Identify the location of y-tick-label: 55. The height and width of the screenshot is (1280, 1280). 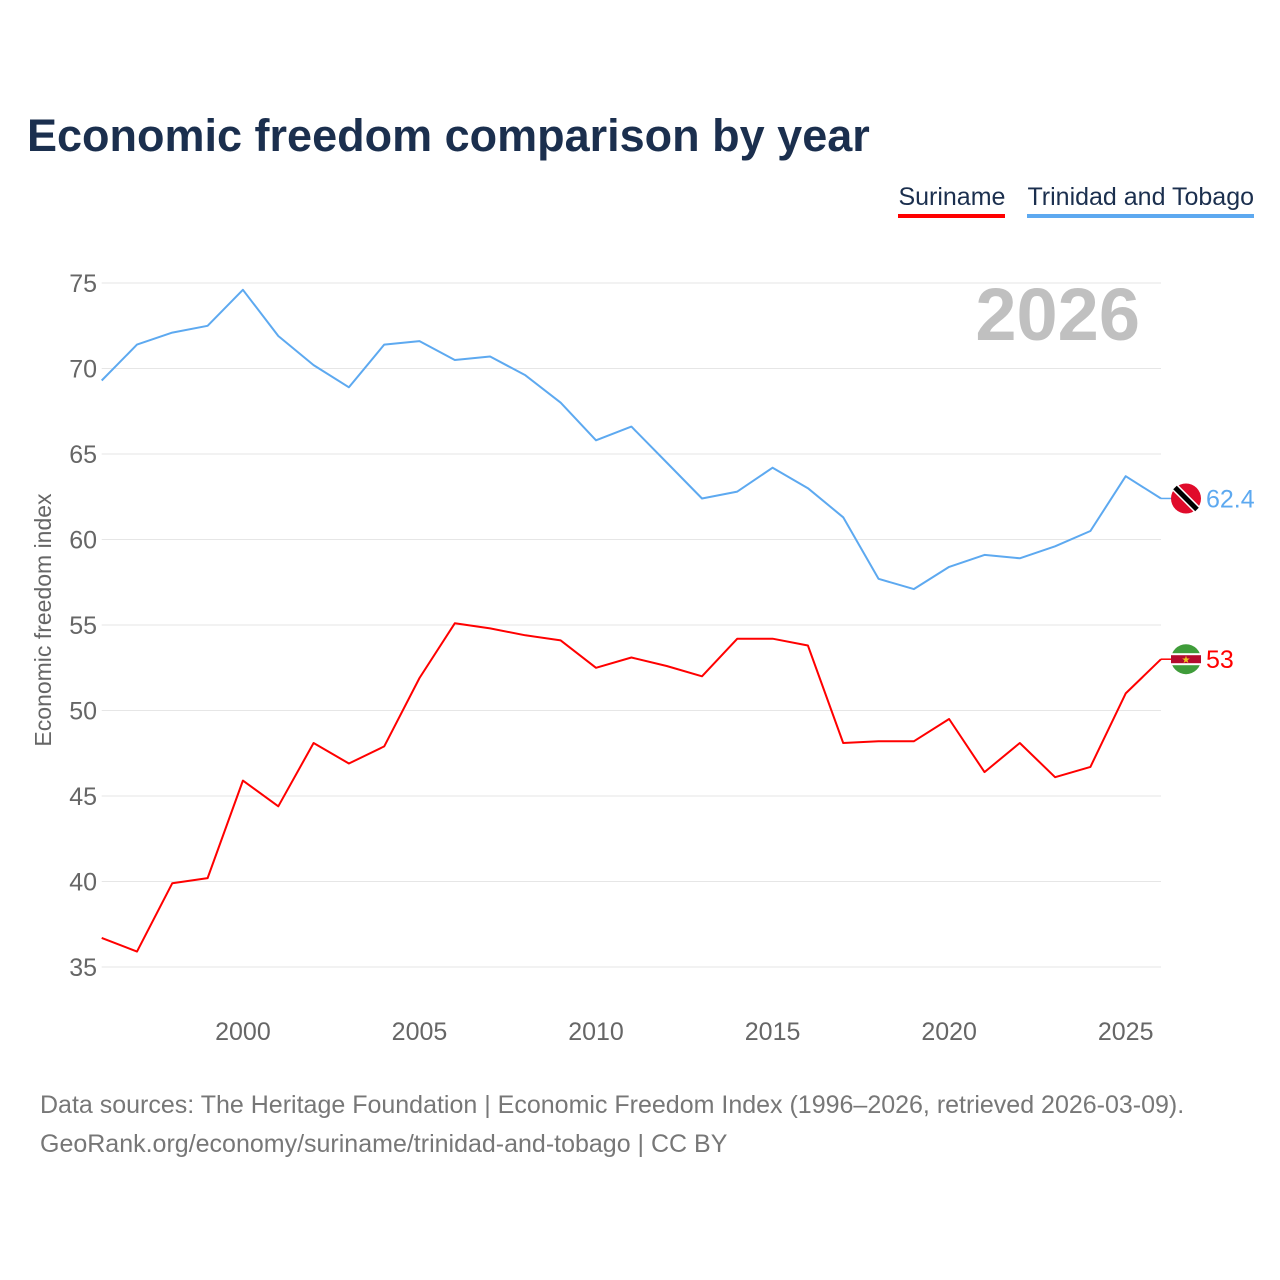
(83, 626).